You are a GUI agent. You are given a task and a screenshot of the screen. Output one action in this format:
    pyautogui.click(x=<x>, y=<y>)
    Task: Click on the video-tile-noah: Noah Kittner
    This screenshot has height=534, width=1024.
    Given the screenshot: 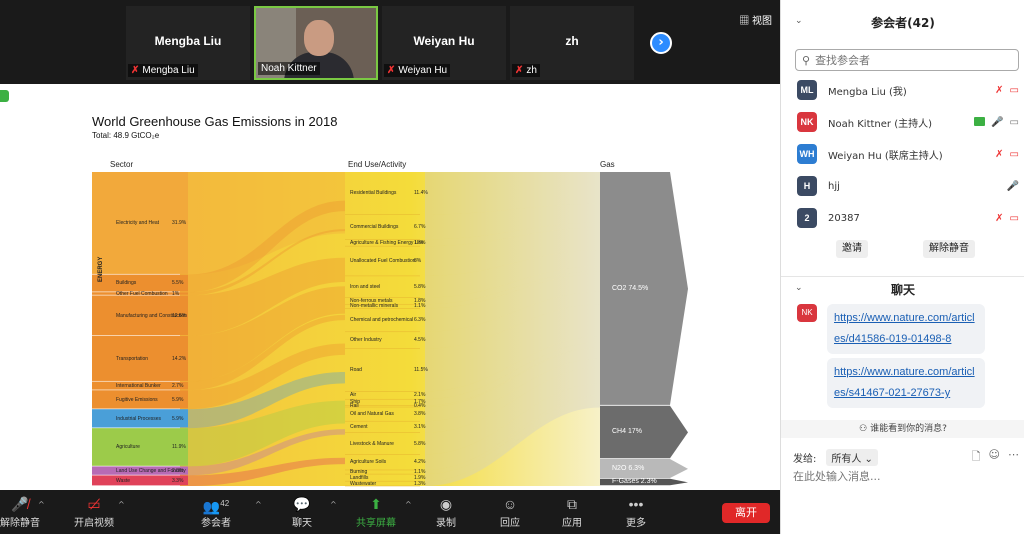 What is the action you would take?
    pyautogui.click(x=316, y=43)
    